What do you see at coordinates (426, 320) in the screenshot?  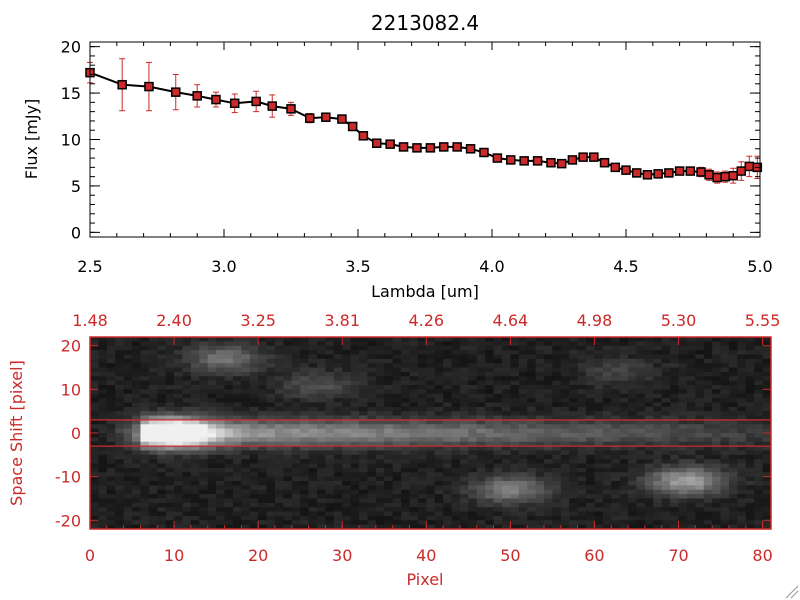 I see `wavelength-tick-label: 4.26` at bounding box center [426, 320].